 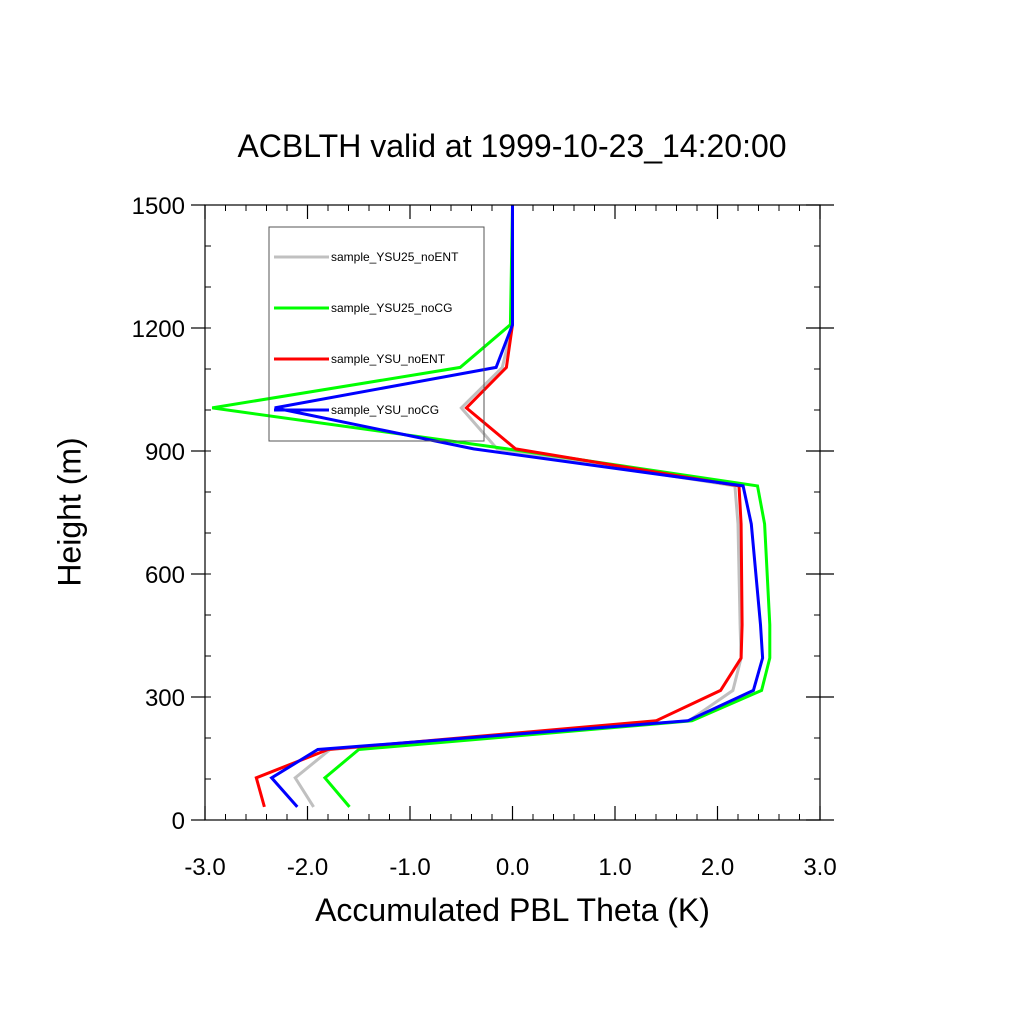 What do you see at coordinates (512, 910) in the screenshot?
I see `x-axis-label: Accumulated PBL Theta (K)` at bounding box center [512, 910].